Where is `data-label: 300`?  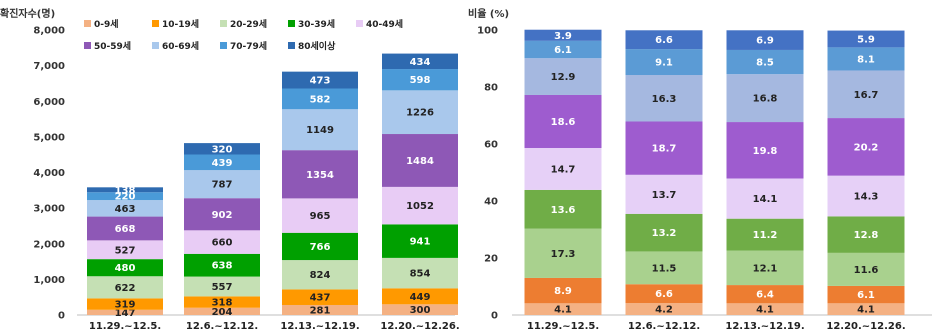
data-label: 300 is located at coordinates (420, 310).